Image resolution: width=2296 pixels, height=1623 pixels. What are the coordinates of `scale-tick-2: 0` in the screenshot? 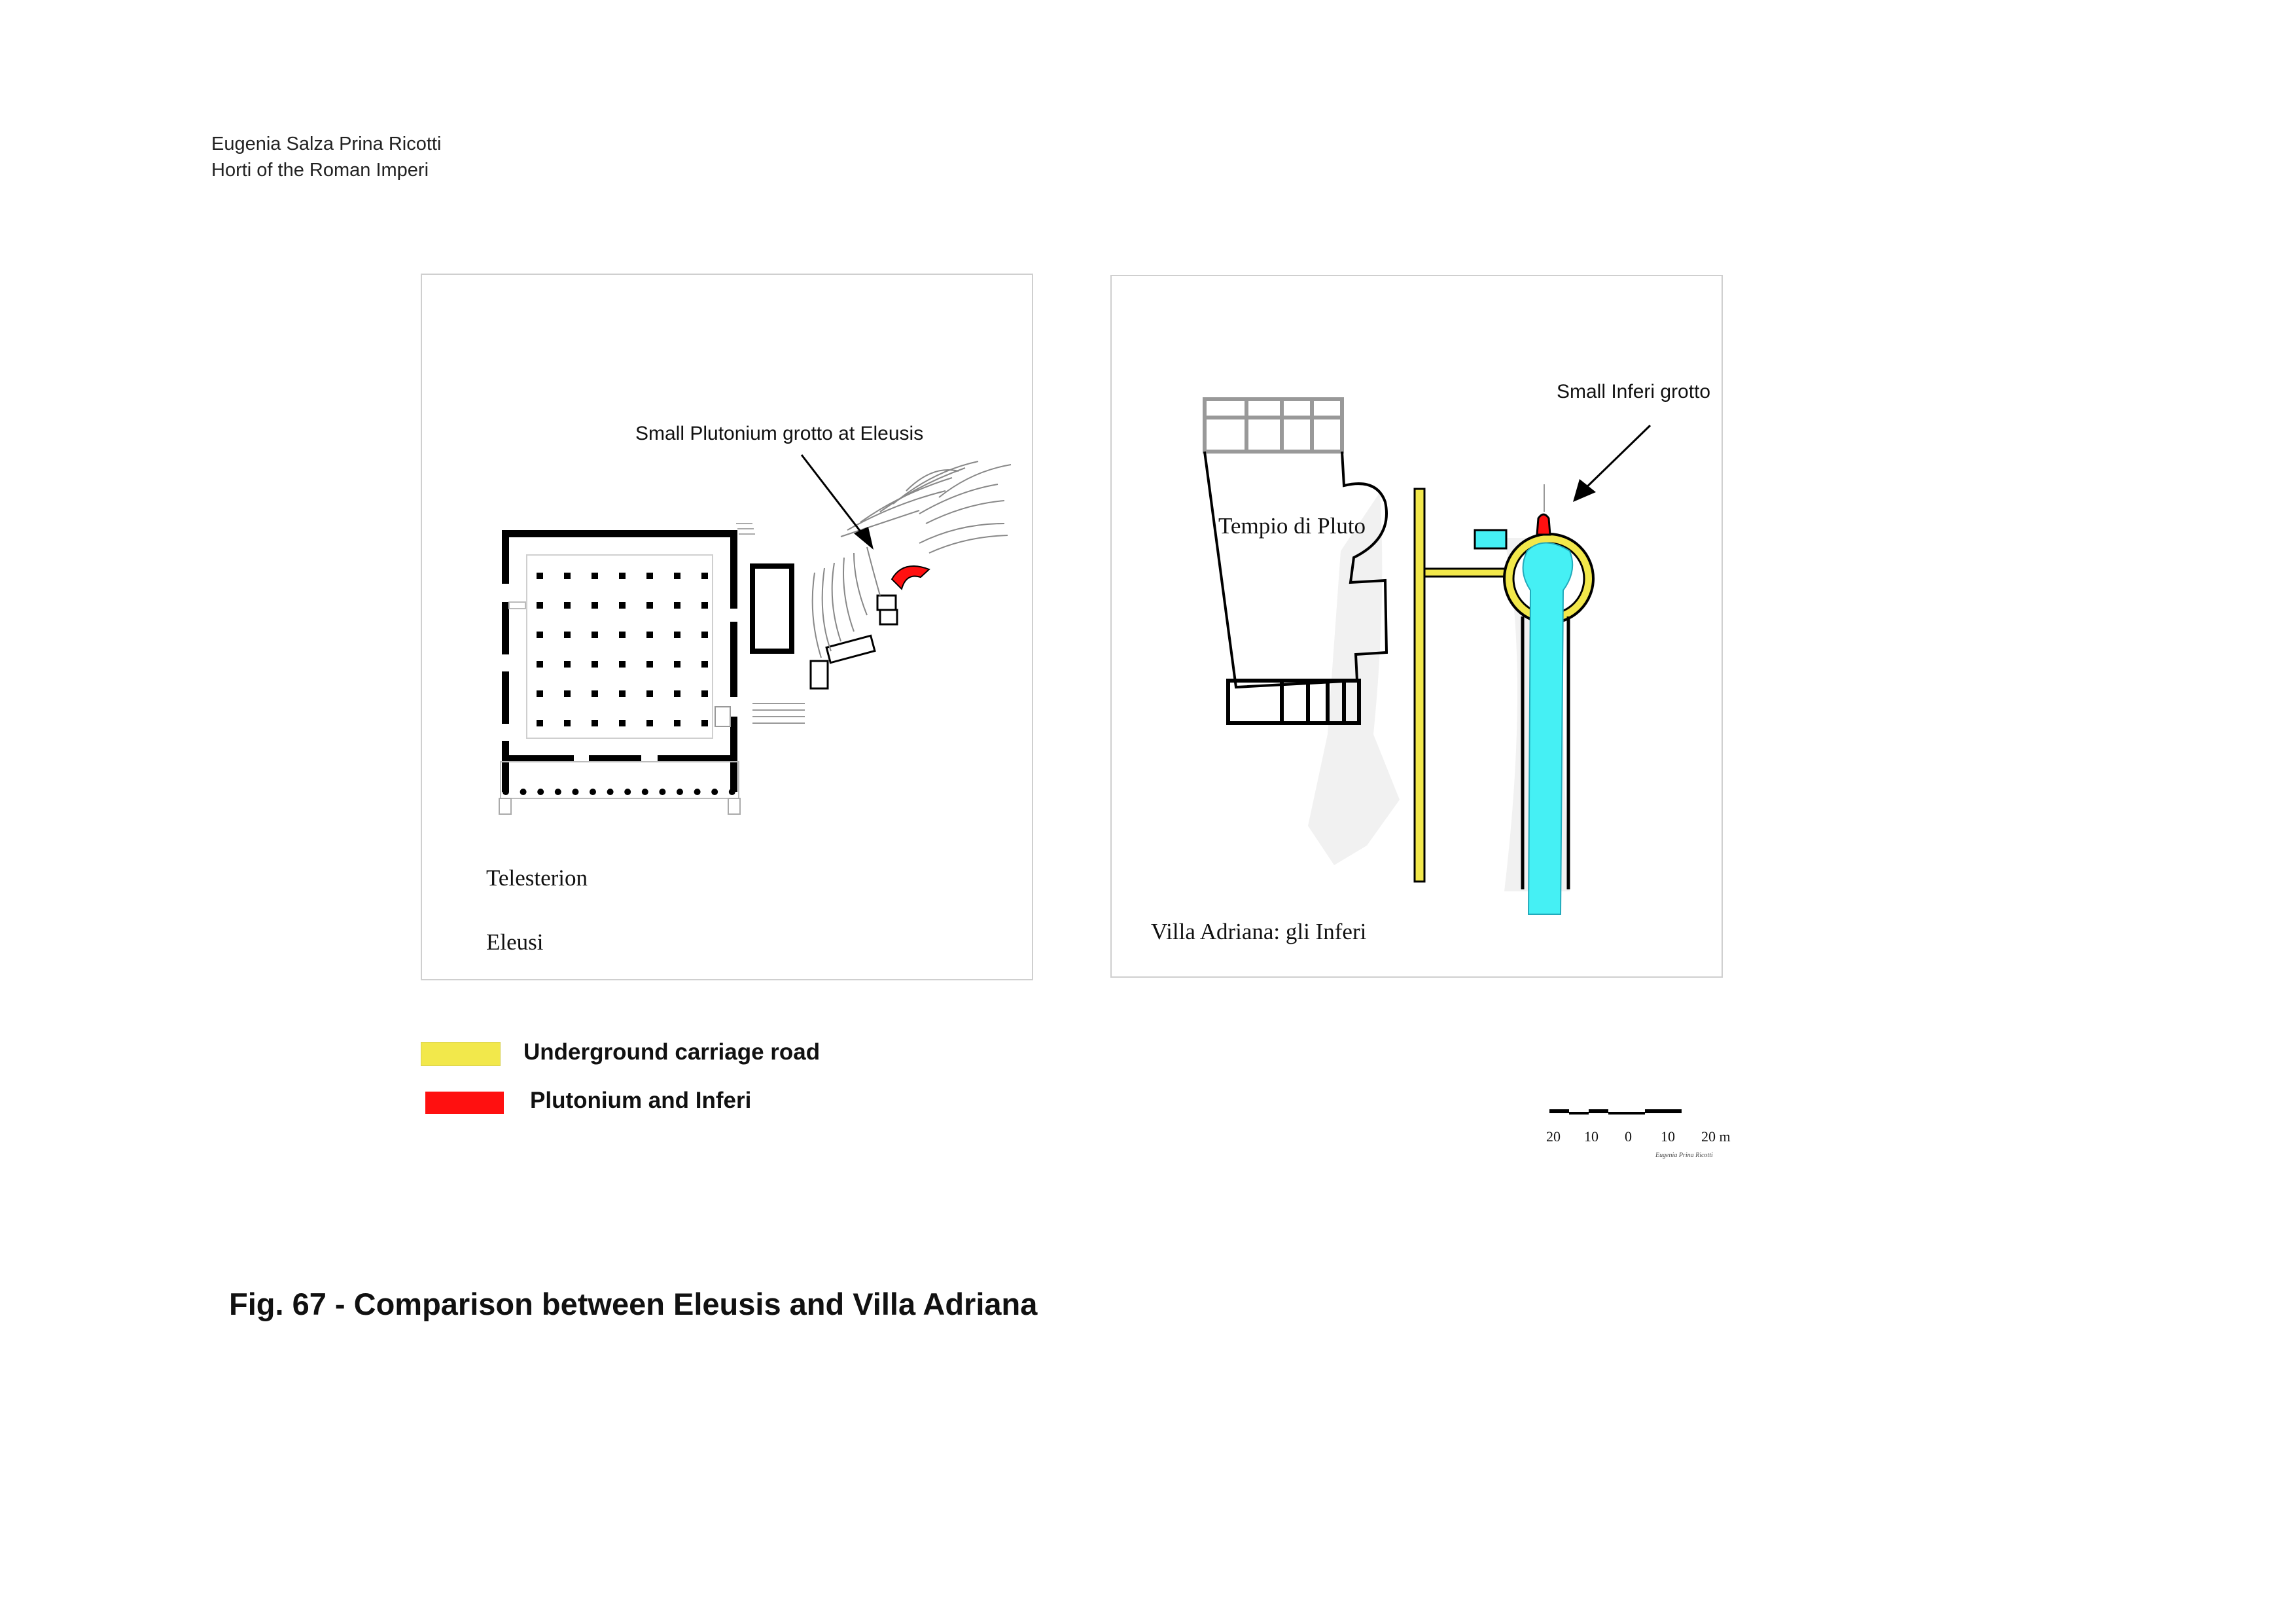 It's located at (1628, 1136).